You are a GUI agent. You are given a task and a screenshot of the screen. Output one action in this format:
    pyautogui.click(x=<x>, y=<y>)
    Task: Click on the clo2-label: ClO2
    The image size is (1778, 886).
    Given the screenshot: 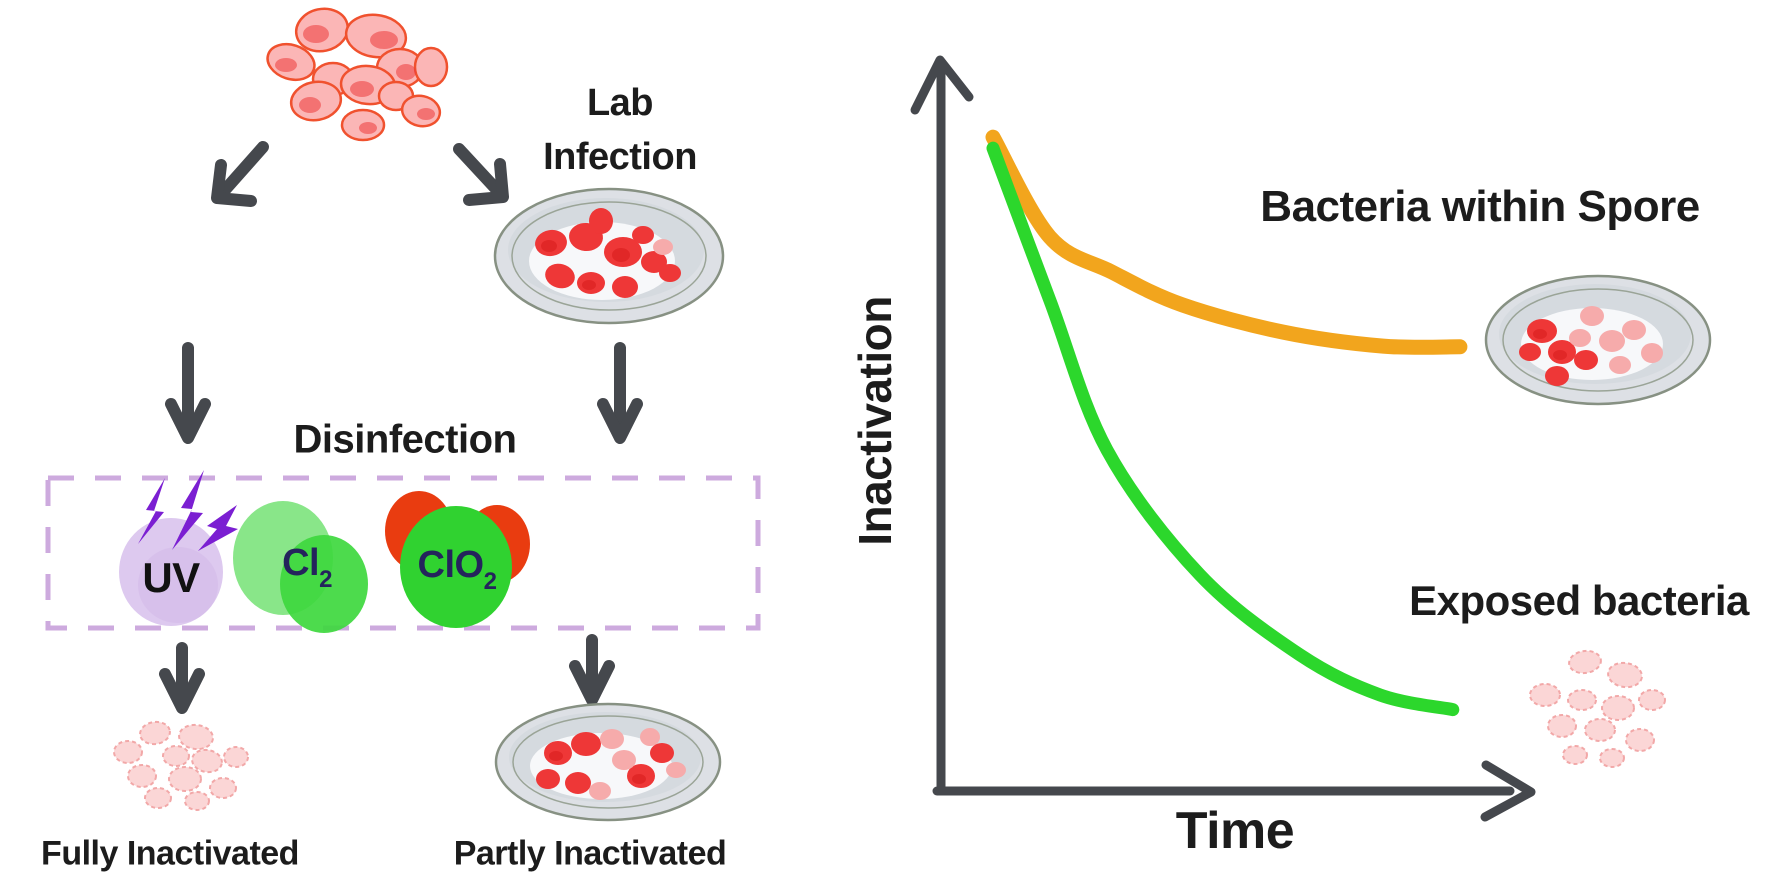 What is the action you would take?
    pyautogui.click(x=457, y=570)
    